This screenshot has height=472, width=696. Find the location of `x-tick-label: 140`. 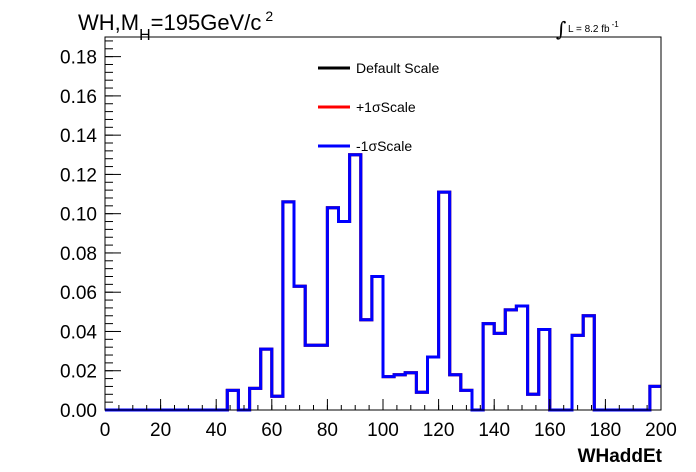

x-tick-label: 140 is located at coordinates (494, 430).